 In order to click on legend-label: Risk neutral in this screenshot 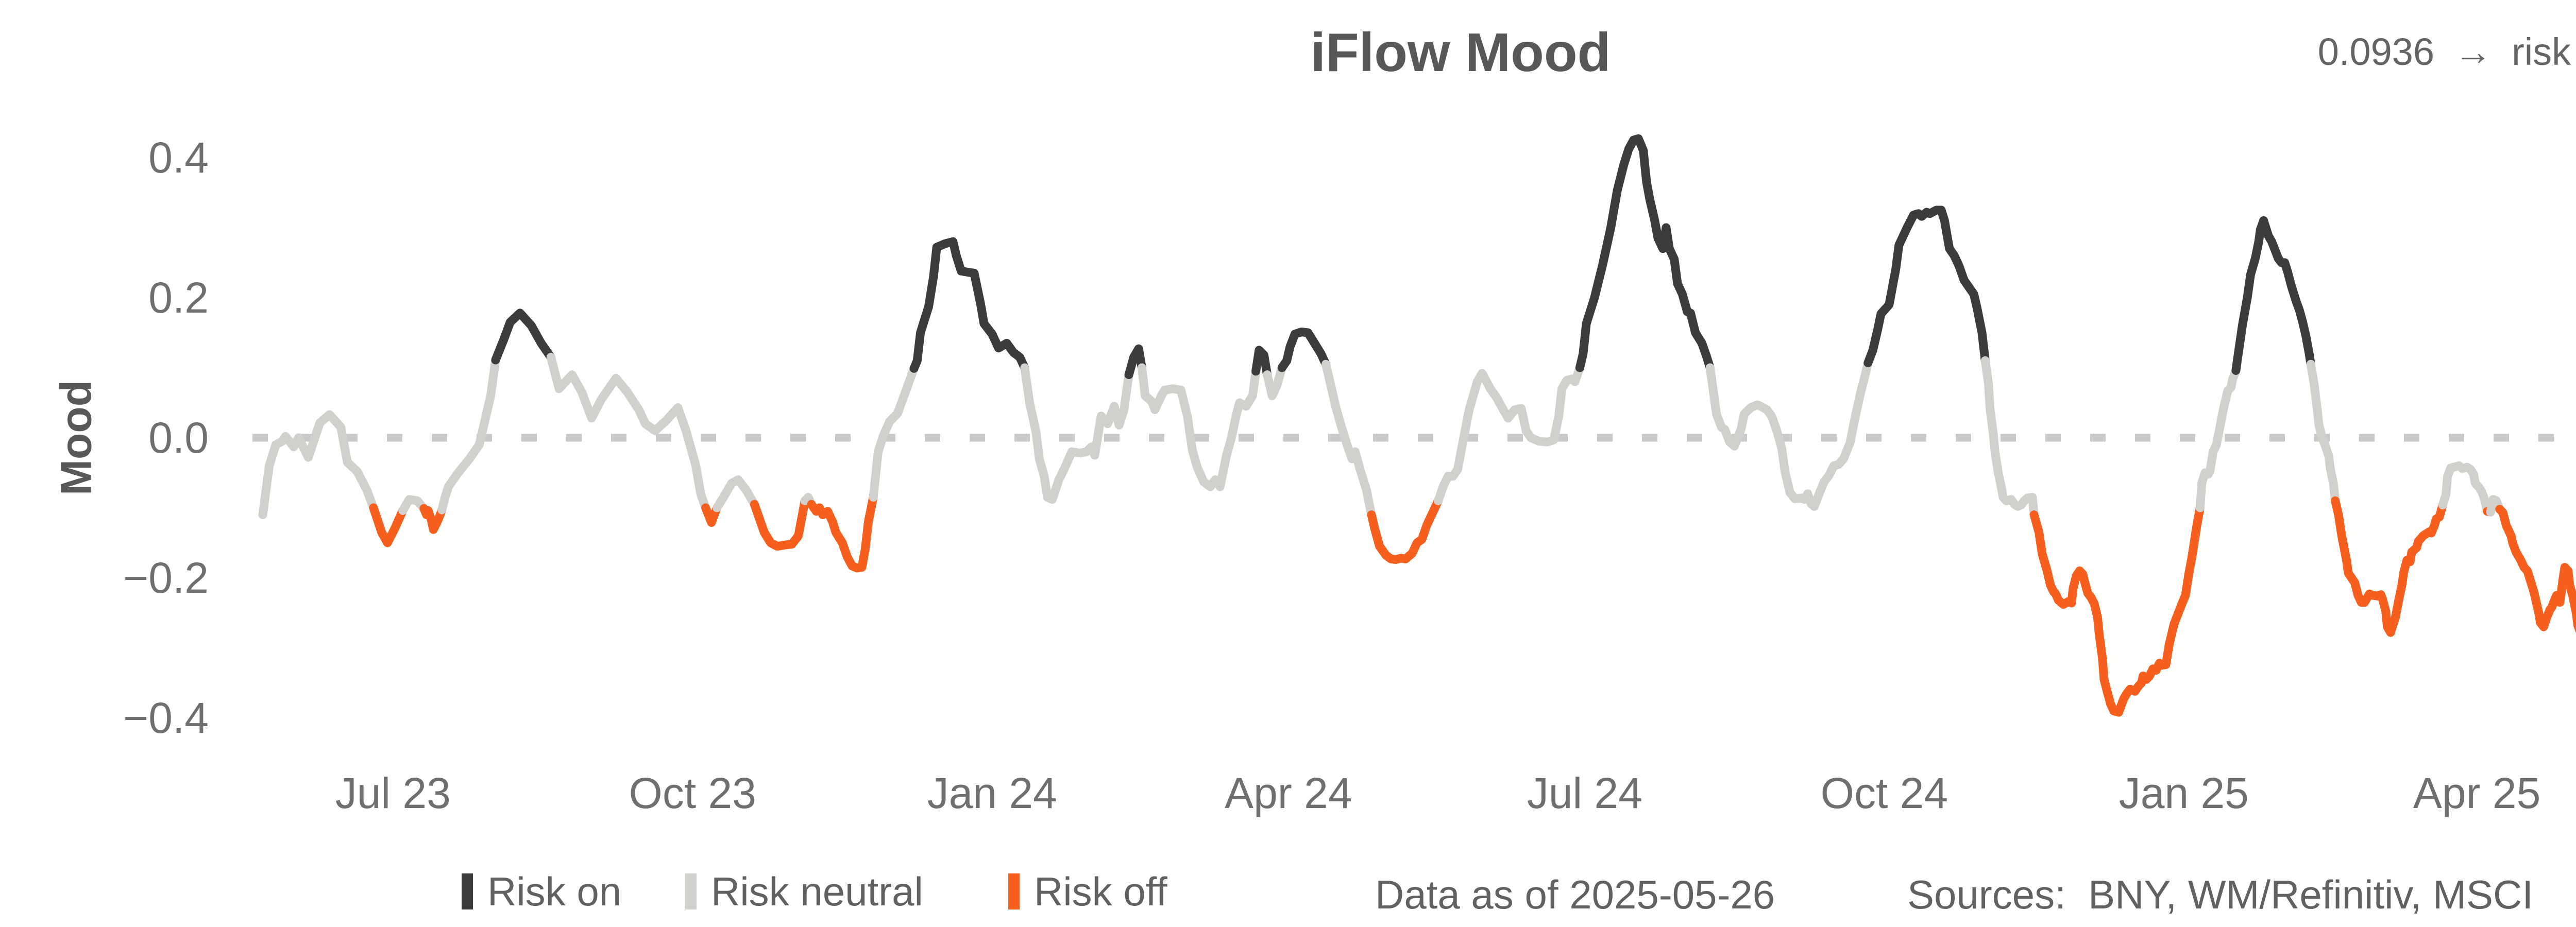, I will do `click(817, 891)`.